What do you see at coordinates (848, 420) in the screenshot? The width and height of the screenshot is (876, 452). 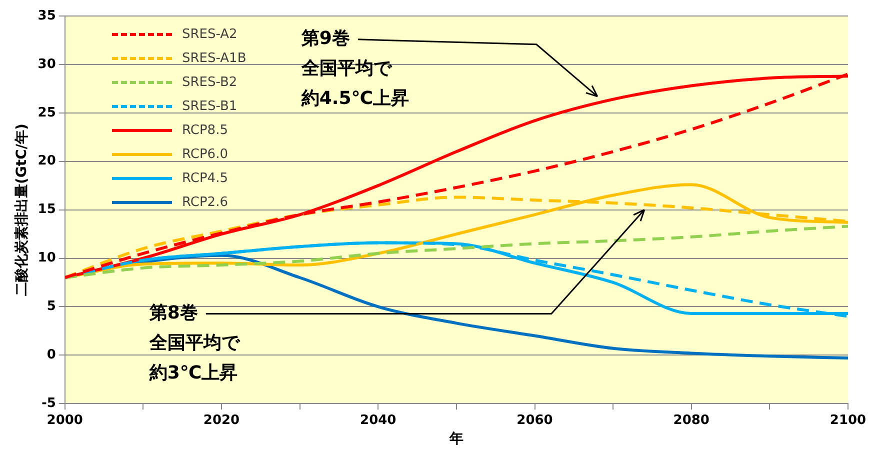 I see `x-tick-label: 2100` at bounding box center [848, 420].